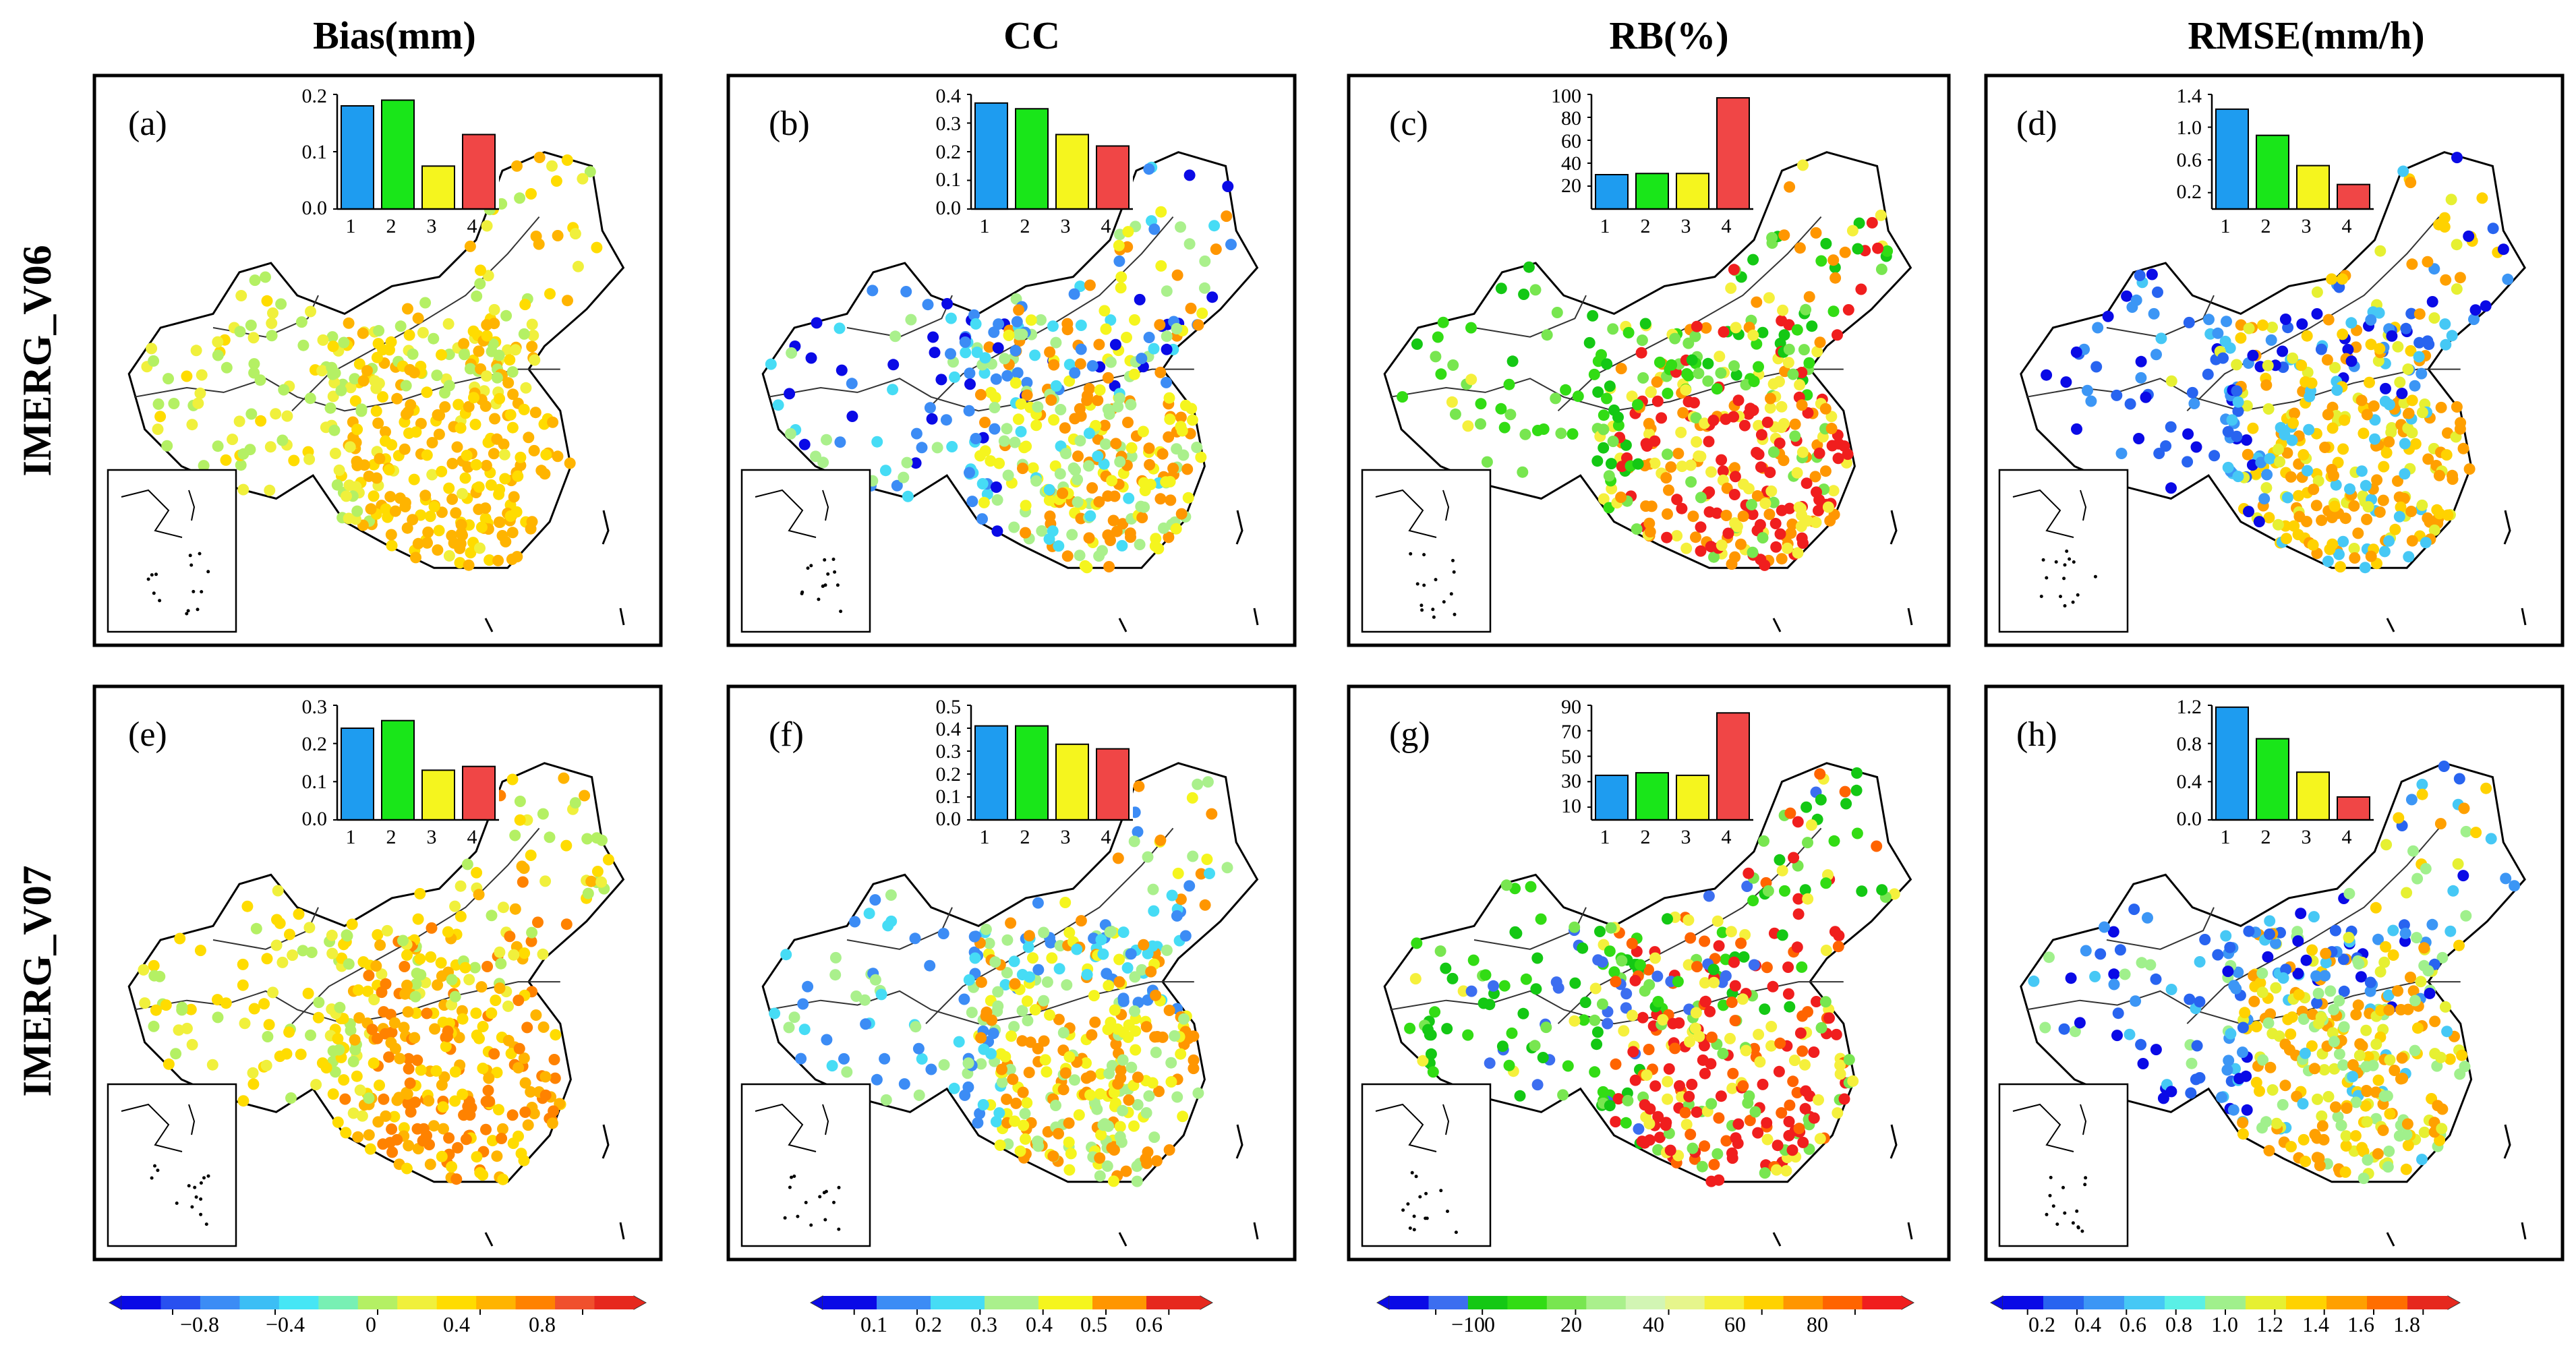 This screenshot has width=2576, height=1362. Describe the element at coordinates (2275, 973) in the screenshot. I see `panel-frame-h` at that location.